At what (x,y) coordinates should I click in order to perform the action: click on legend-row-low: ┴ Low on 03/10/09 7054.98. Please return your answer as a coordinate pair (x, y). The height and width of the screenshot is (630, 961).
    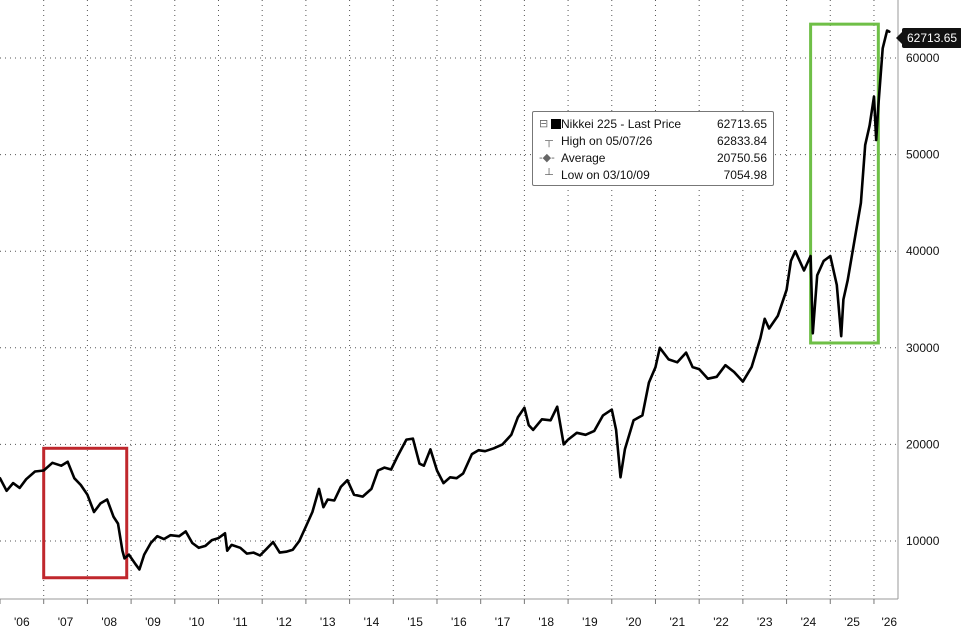
    Looking at the image, I should click on (653, 174).